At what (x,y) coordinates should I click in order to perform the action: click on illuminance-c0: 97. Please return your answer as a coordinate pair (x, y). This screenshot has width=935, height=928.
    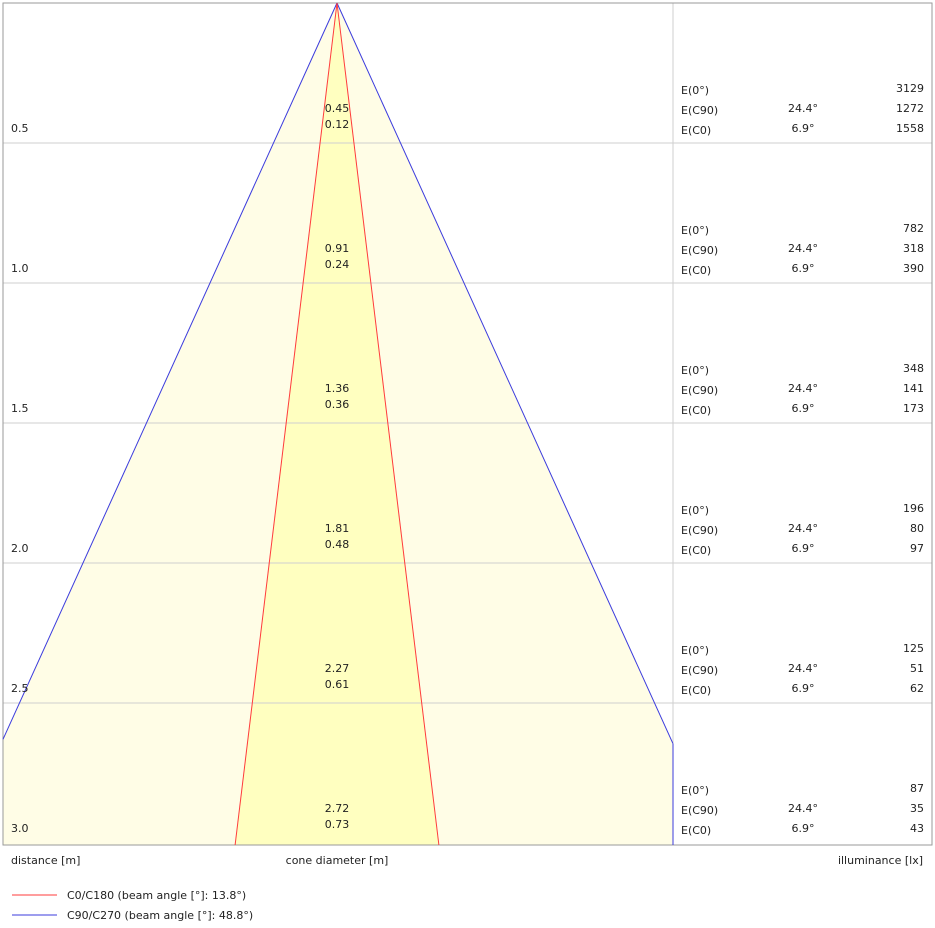
    Looking at the image, I should click on (917, 548).